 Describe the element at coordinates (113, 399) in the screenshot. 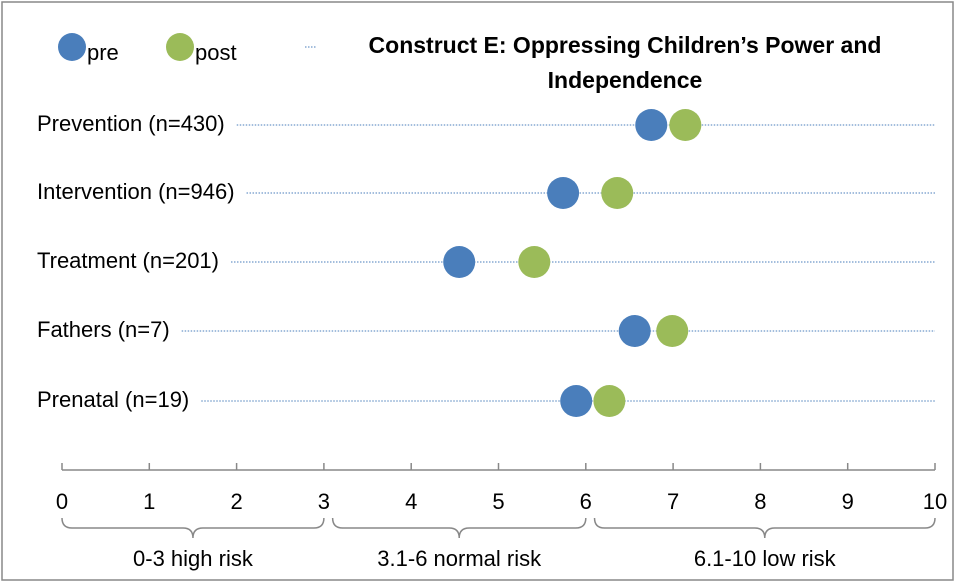

I see `category-label: Prenatal (n=19)` at that location.